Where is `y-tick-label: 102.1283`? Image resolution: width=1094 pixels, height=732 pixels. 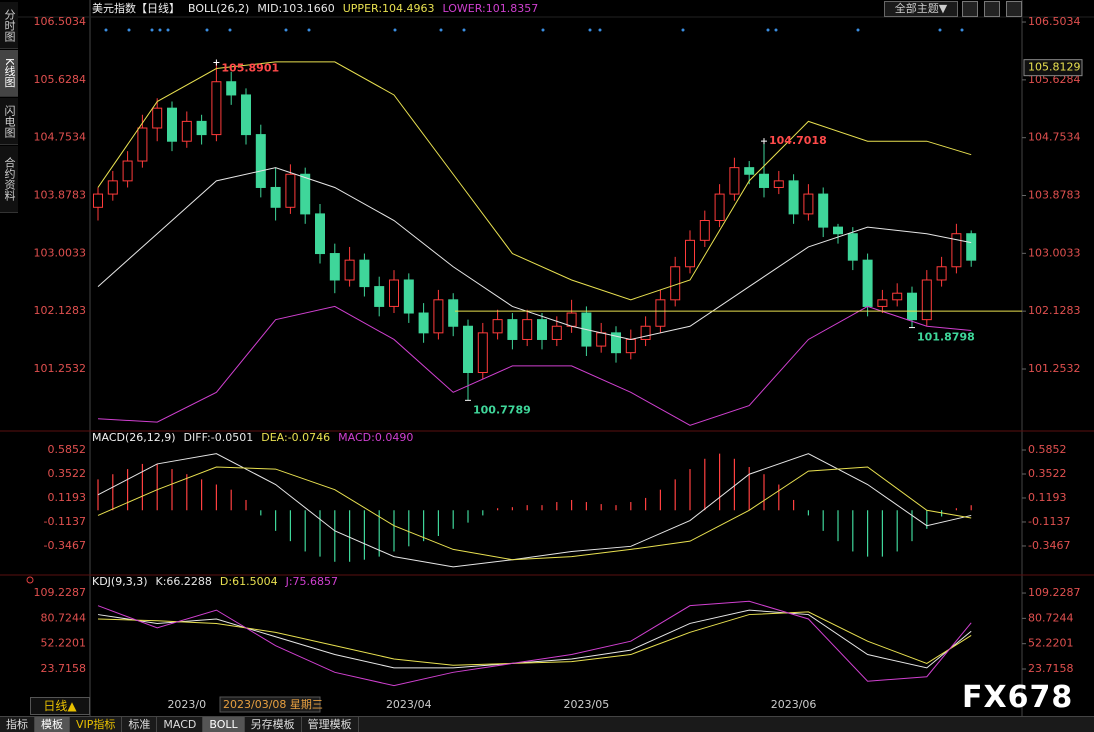
y-tick-label: 102.1283 is located at coordinates (60, 310).